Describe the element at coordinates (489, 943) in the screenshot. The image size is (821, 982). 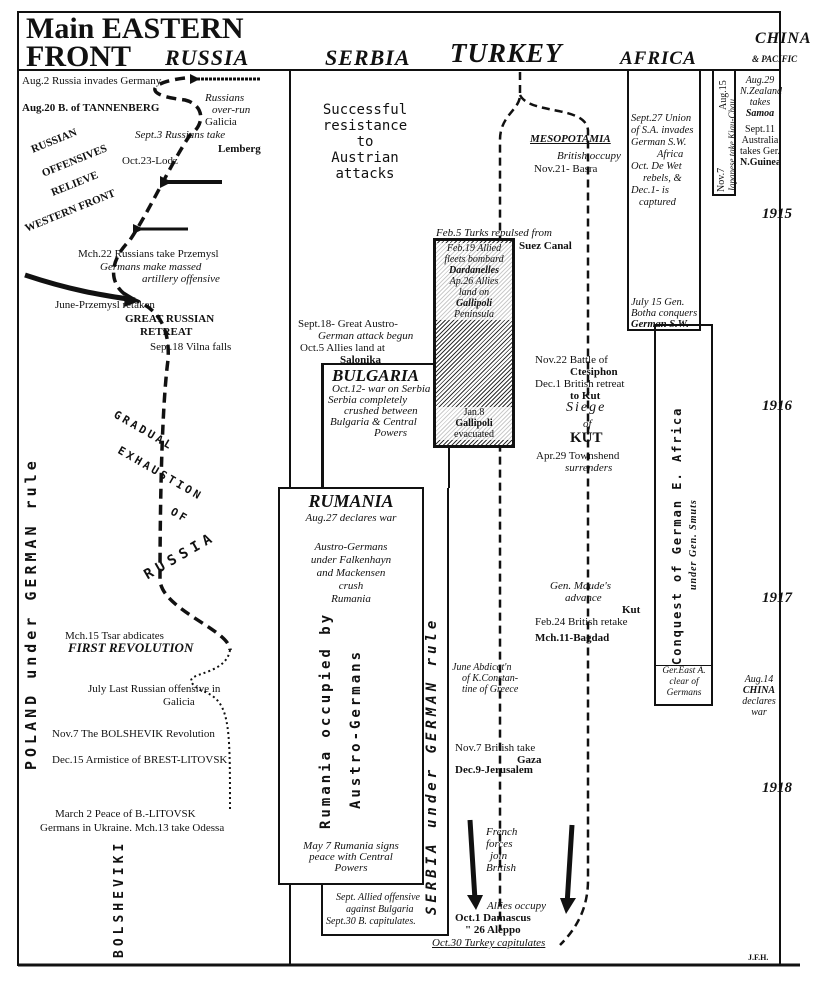
I see `event: Oct.30 Turkey capitulates` at that location.